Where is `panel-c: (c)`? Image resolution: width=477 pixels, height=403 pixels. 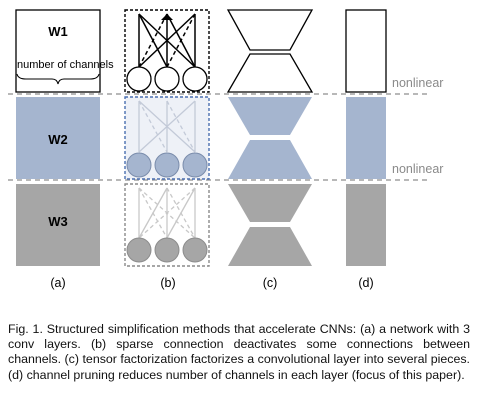 panel-c: (c) is located at coordinates (270, 149).